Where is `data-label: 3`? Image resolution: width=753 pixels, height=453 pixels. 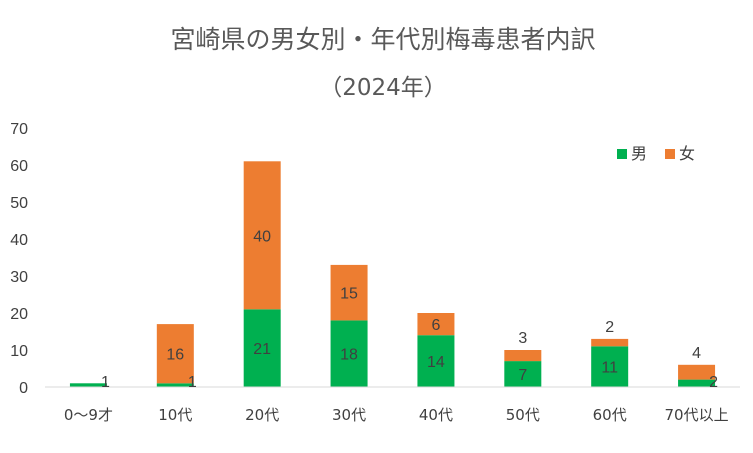
data-label: 3 is located at coordinates (522, 338).